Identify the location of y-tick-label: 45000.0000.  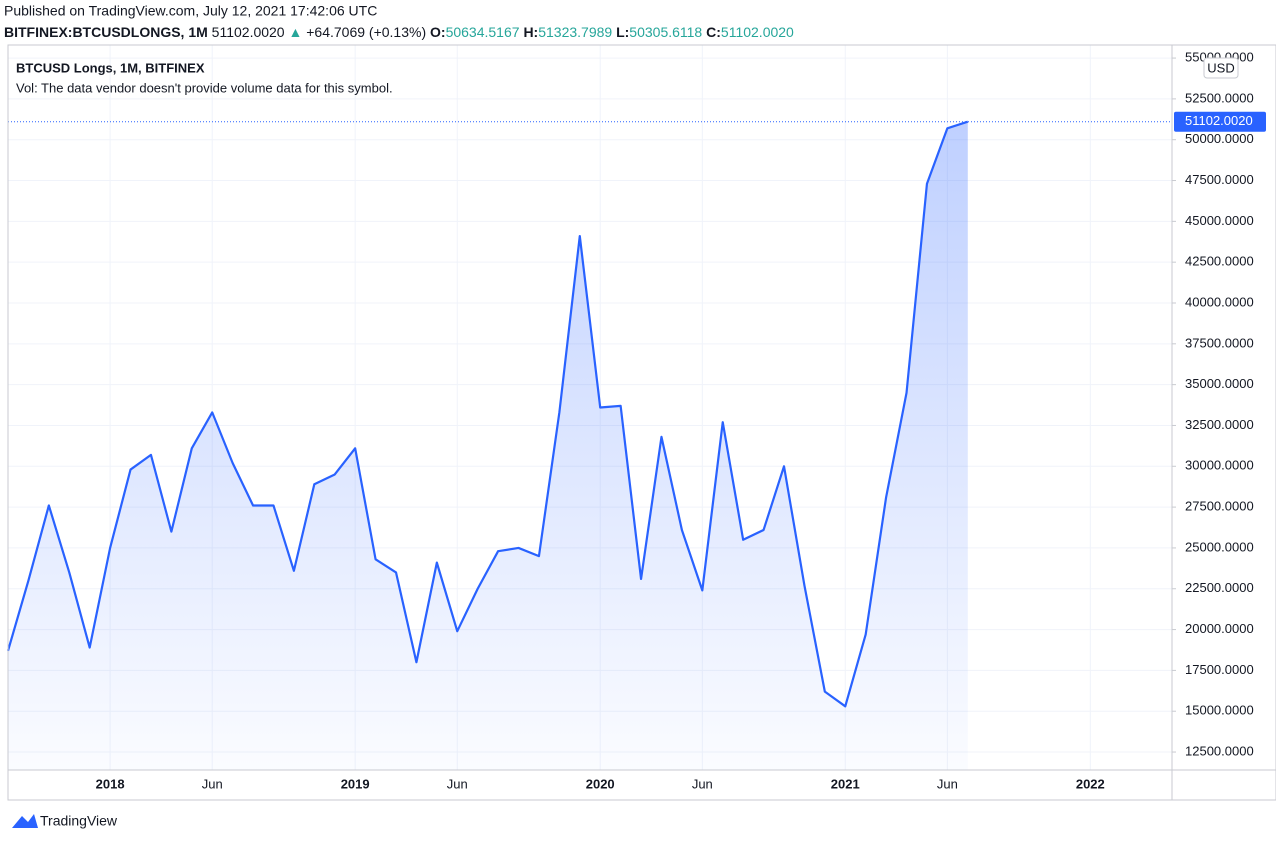
(1219, 220).